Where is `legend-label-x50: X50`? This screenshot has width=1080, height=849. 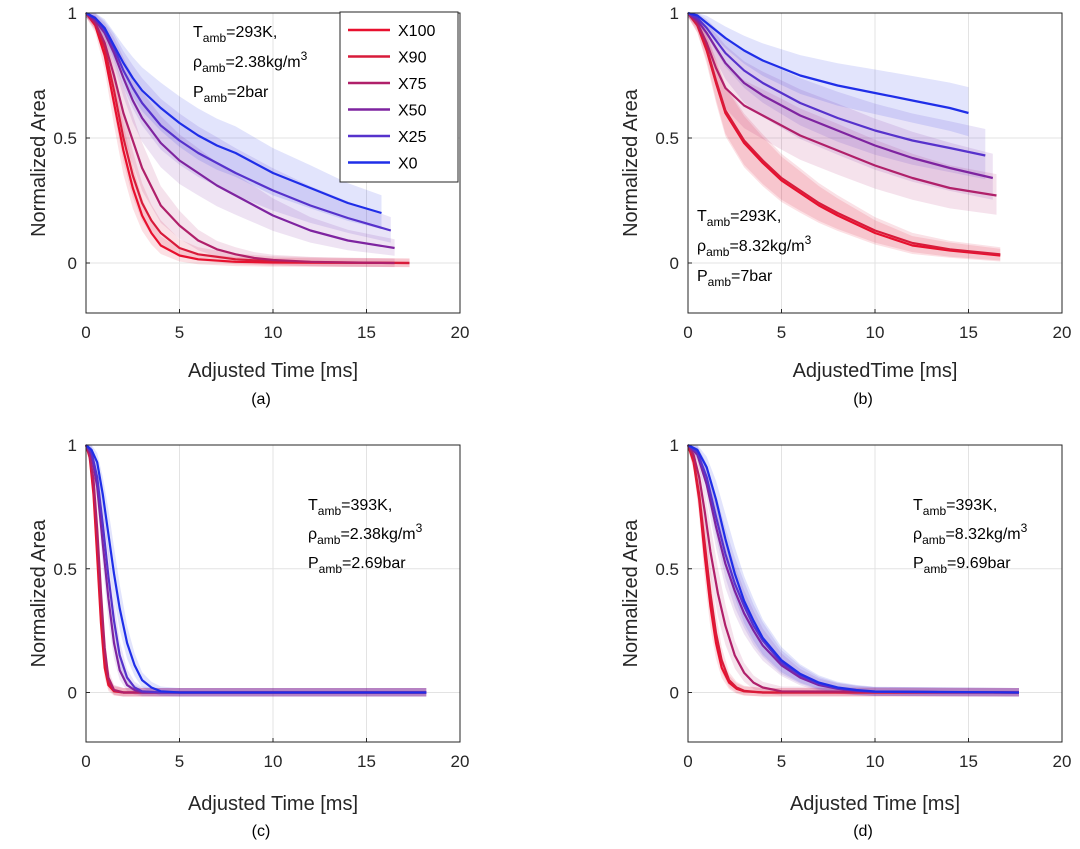 legend-label-x50: X50 is located at coordinates (412, 111).